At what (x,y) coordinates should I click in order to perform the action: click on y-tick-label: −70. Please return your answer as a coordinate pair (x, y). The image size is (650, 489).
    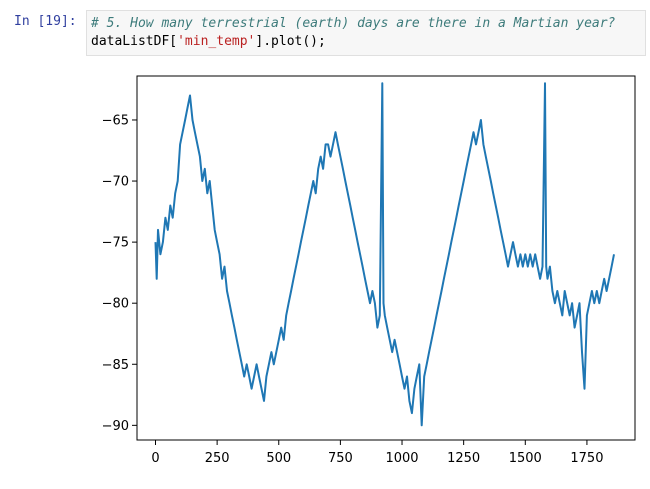
    Looking at the image, I should click on (115, 182).